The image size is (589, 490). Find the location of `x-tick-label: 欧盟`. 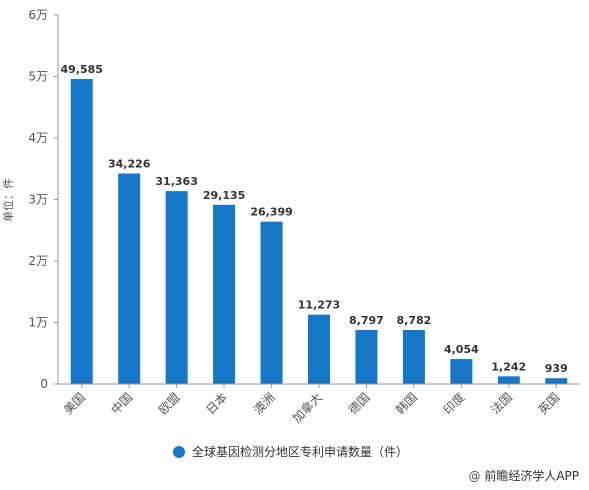

x-tick-label: 欧盟 is located at coordinates (169, 403).